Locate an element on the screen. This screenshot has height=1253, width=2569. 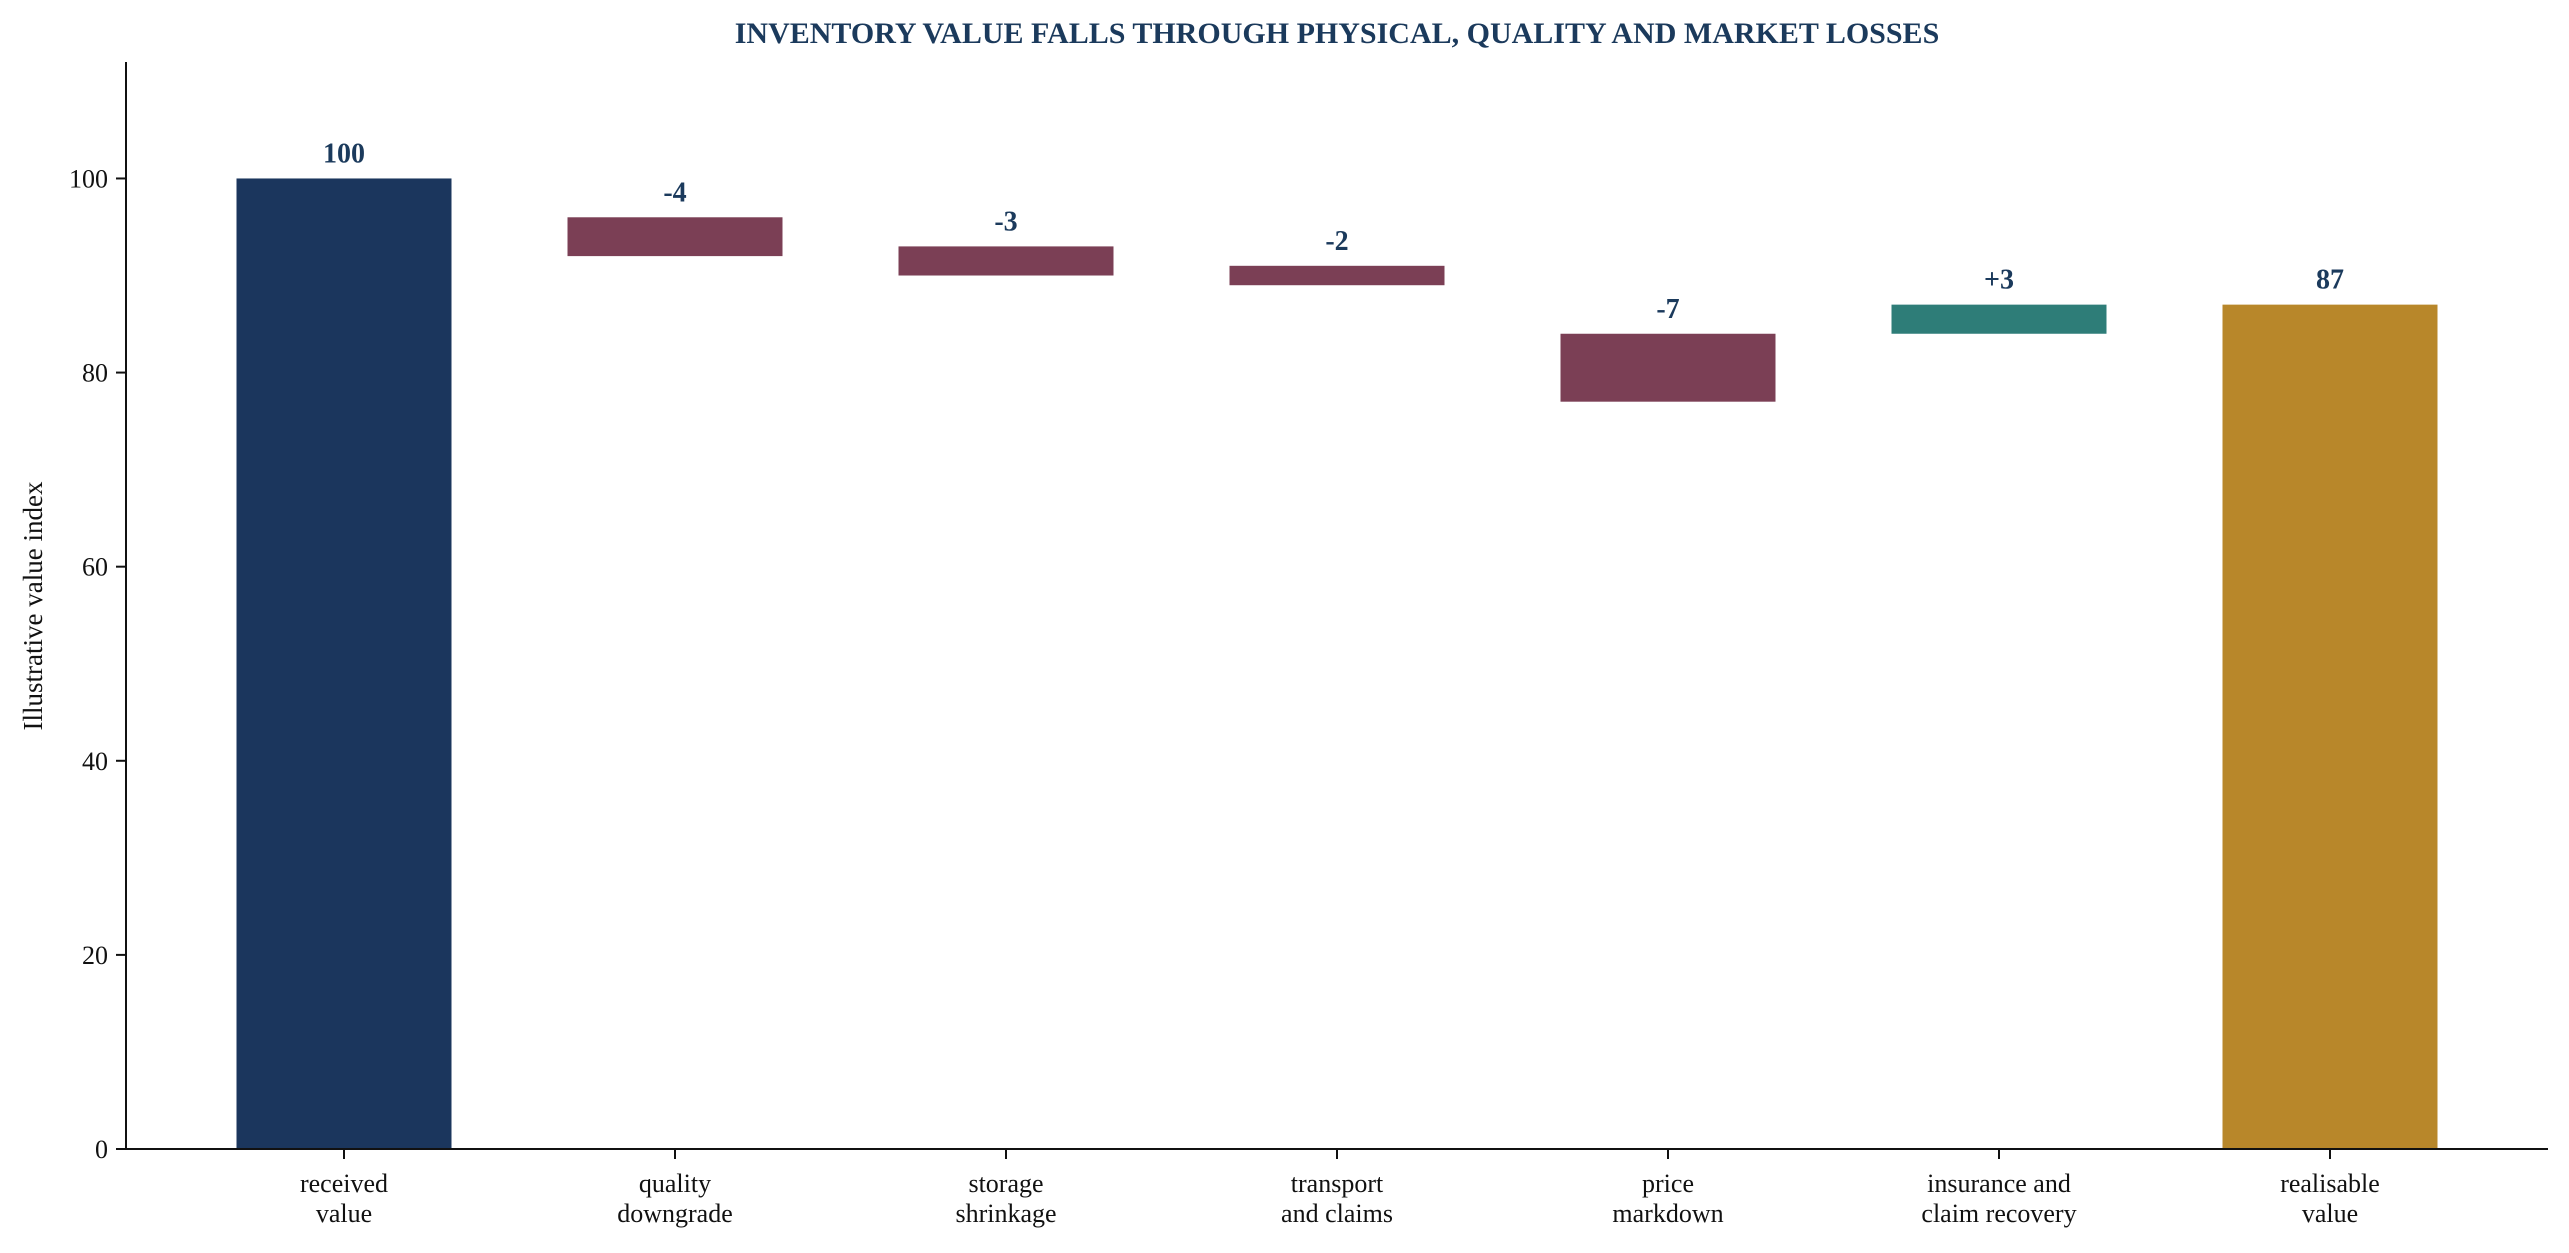
y-tick-label-60: 60 is located at coordinates (95, 567).